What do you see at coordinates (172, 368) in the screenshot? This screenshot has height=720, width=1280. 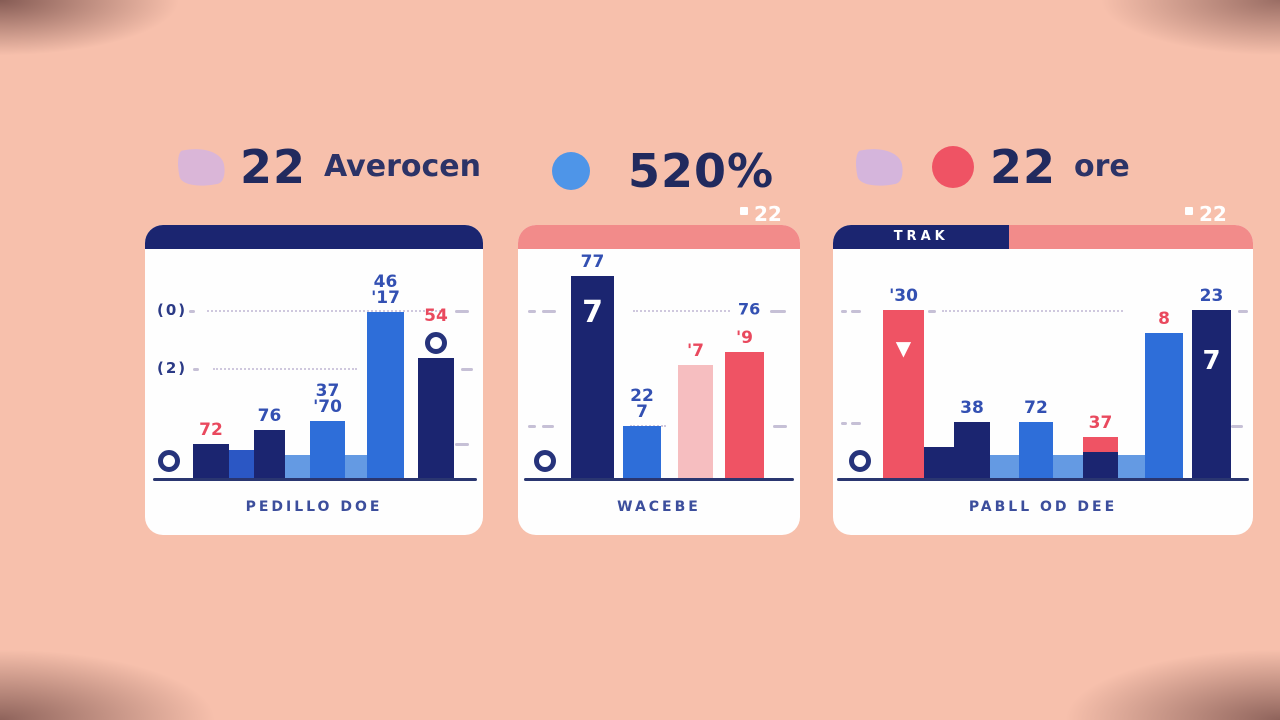 I see `y-axis-label: (2)` at bounding box center [172, 368].